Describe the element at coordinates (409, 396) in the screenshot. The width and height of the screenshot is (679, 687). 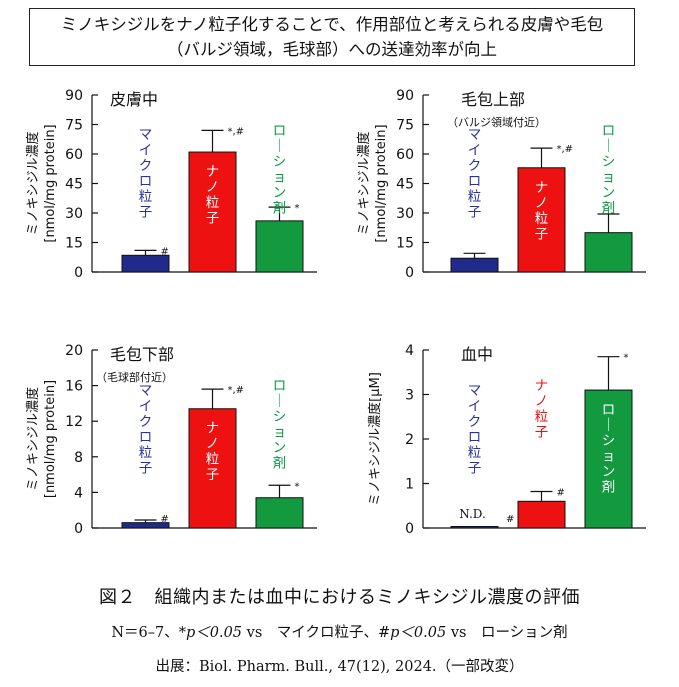
I see `y-tick-label: 3` at that location.